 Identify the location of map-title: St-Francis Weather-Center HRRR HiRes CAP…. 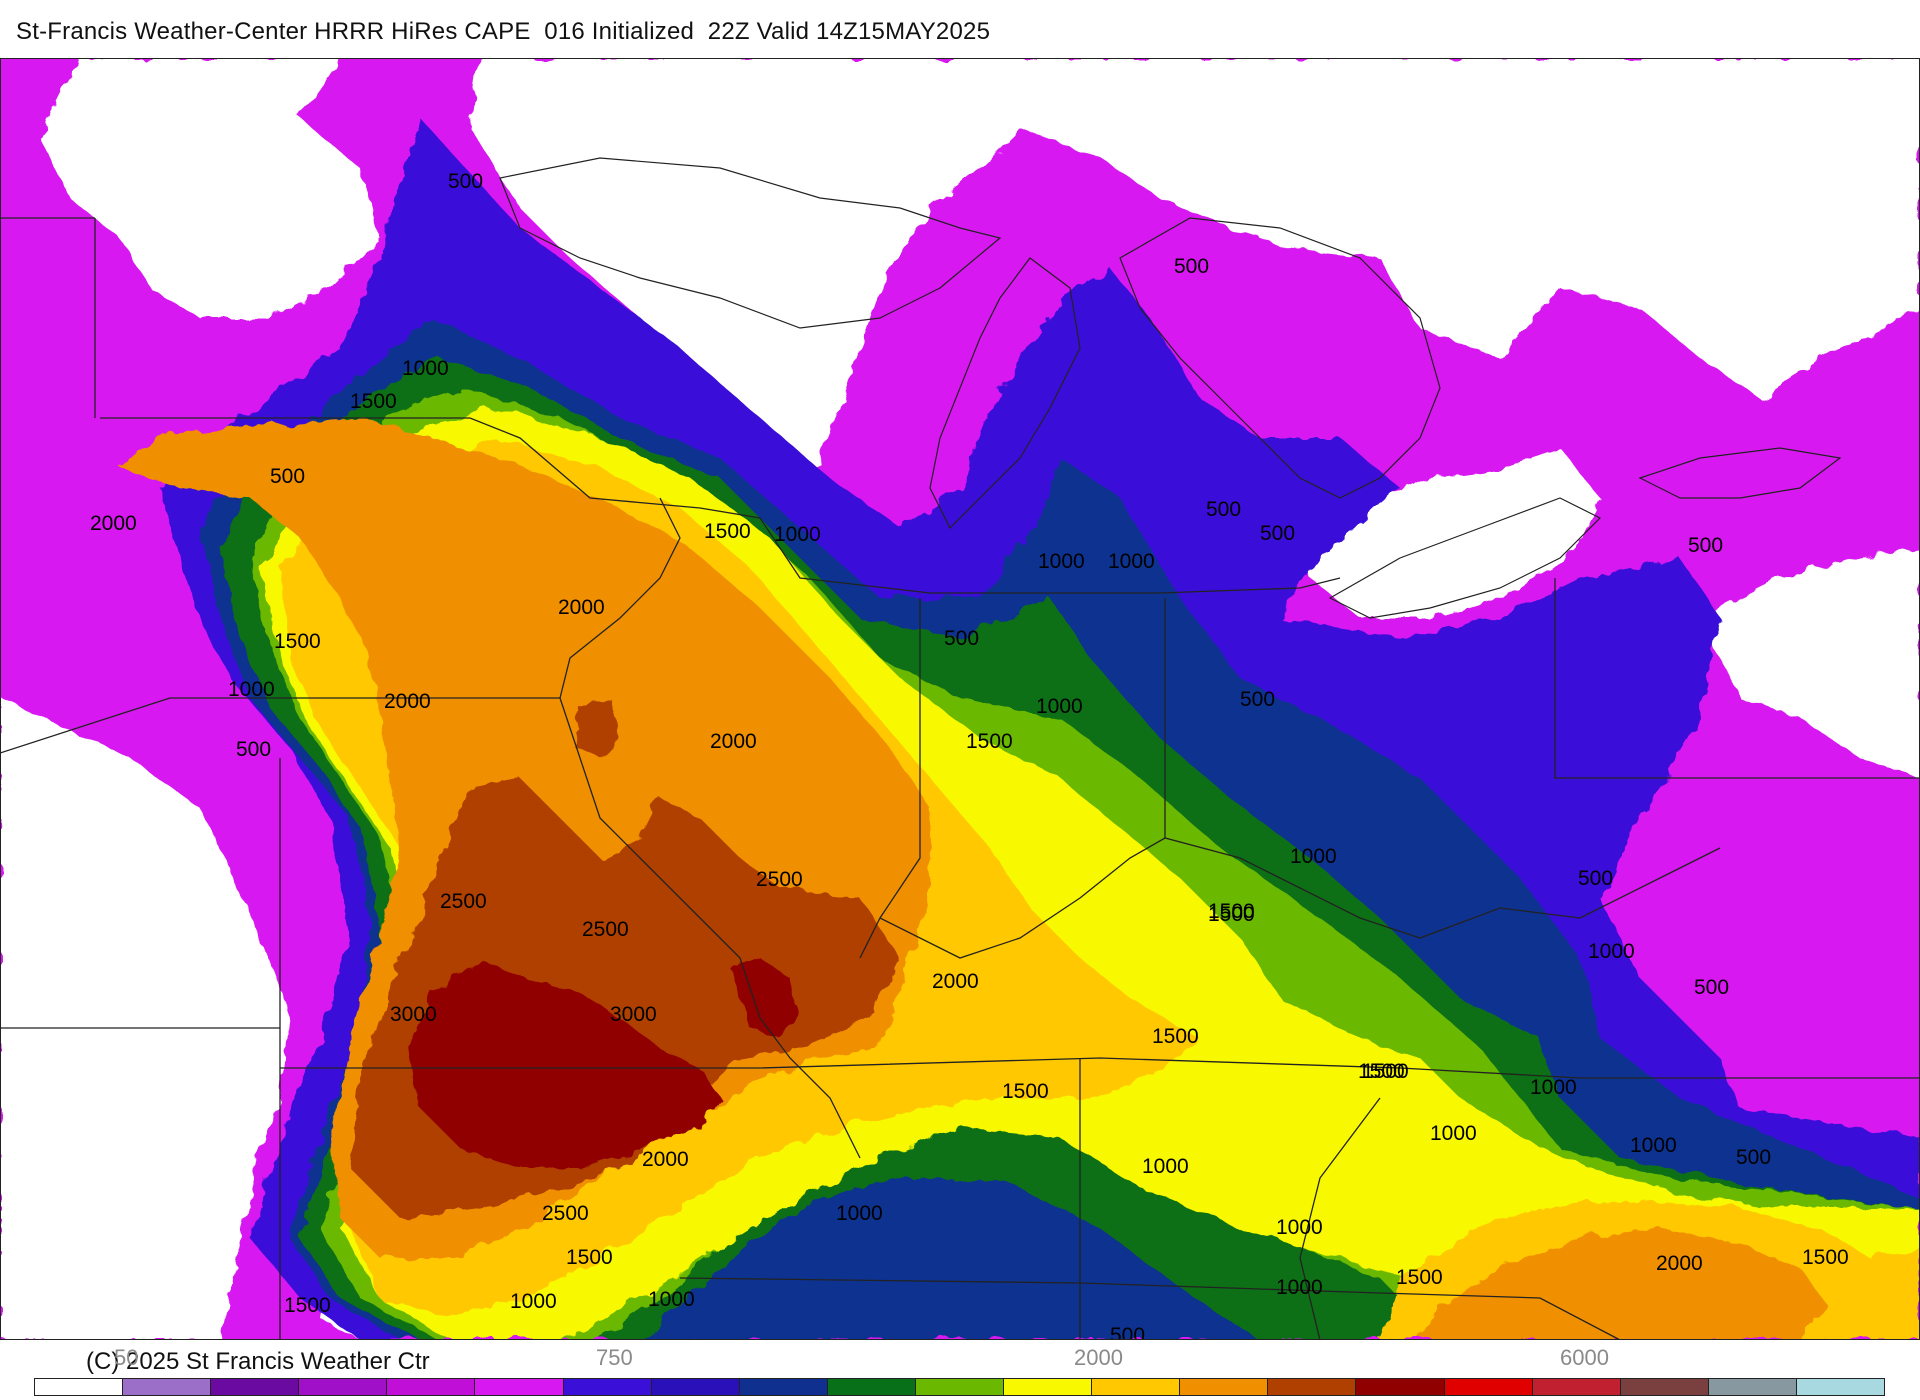
(503, 31).